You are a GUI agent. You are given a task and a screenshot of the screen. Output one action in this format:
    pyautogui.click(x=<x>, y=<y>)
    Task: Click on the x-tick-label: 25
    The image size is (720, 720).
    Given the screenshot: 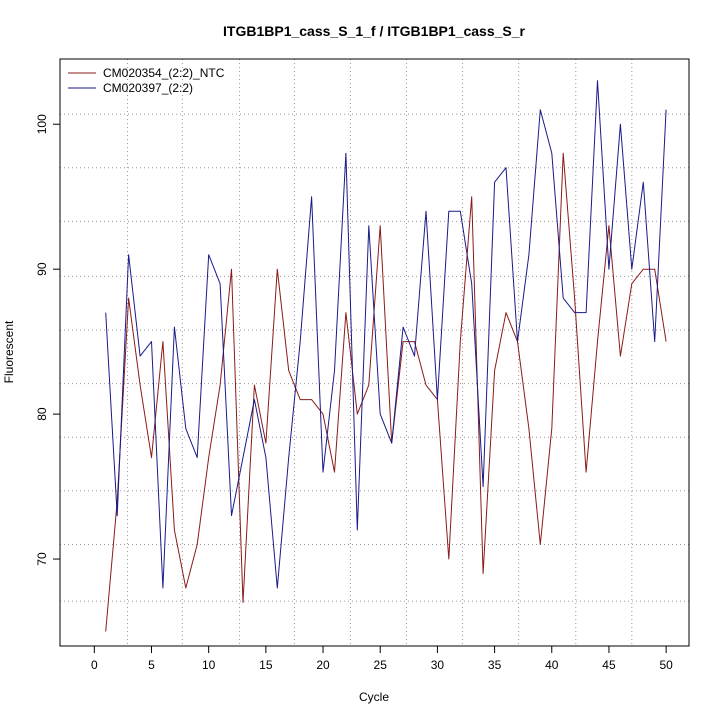 What is the action you would take?
    pyautogui.click(x=381, y=665)
    